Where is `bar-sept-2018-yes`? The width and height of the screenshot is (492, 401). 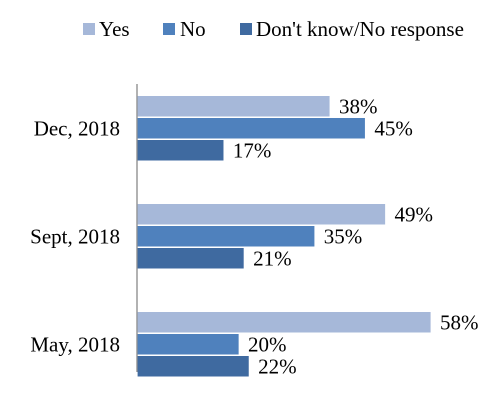
bar-sept-2018-yes is located at coordinates (261, 214).